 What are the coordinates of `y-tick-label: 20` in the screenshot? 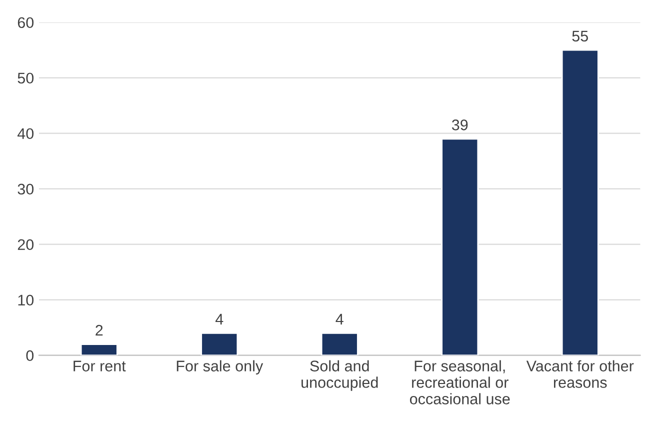 It's located at (26, 244).